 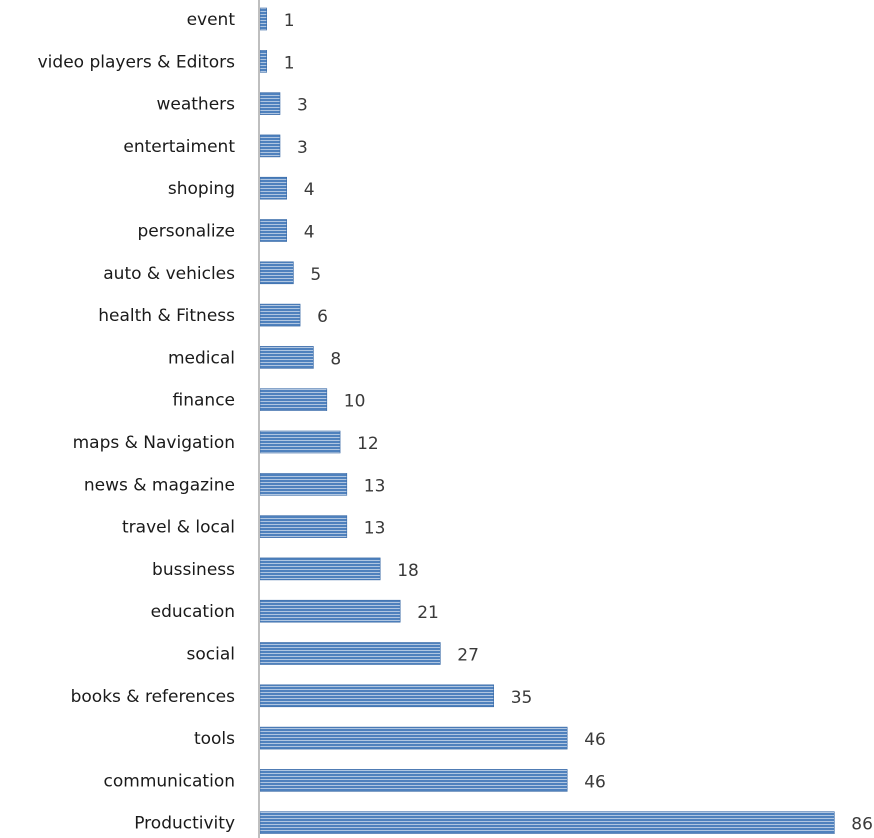 I want to click on value-label-finance: 10, so click(x=355, y=402).